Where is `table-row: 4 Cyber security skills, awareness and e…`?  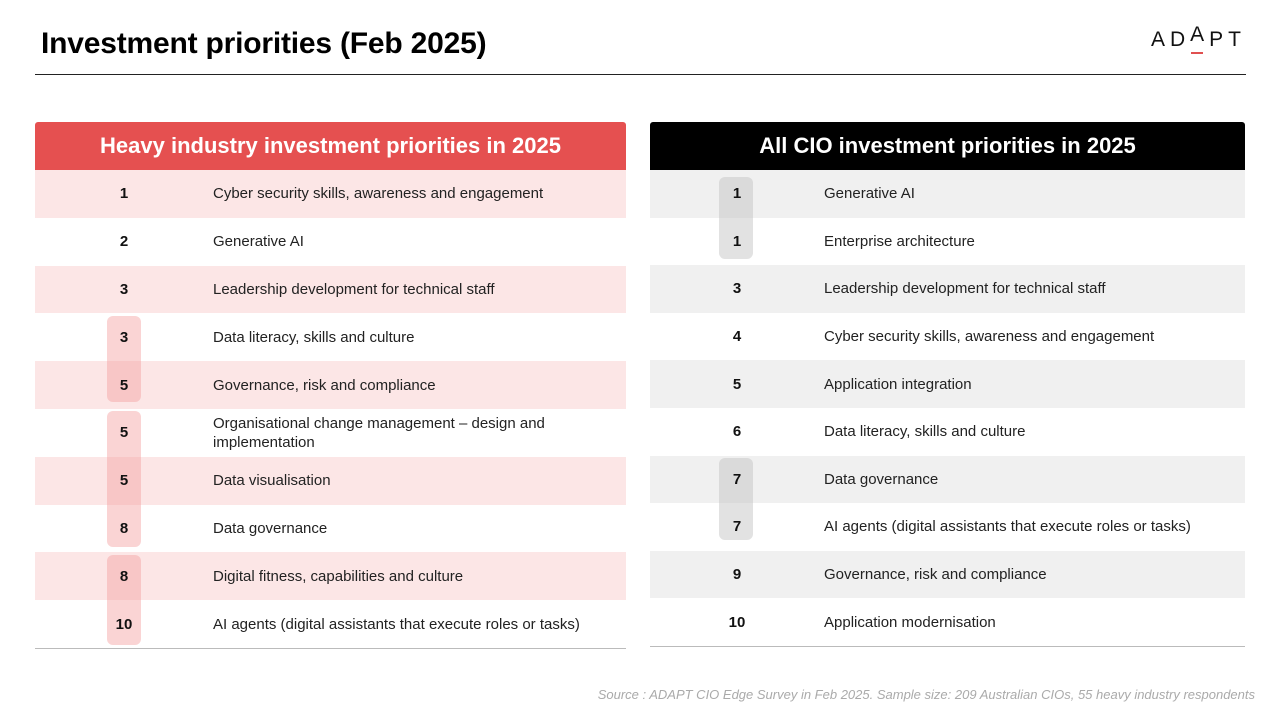 table-row: 4 Cyber security skills, awareness and e… is located at coordinates (947, 337).